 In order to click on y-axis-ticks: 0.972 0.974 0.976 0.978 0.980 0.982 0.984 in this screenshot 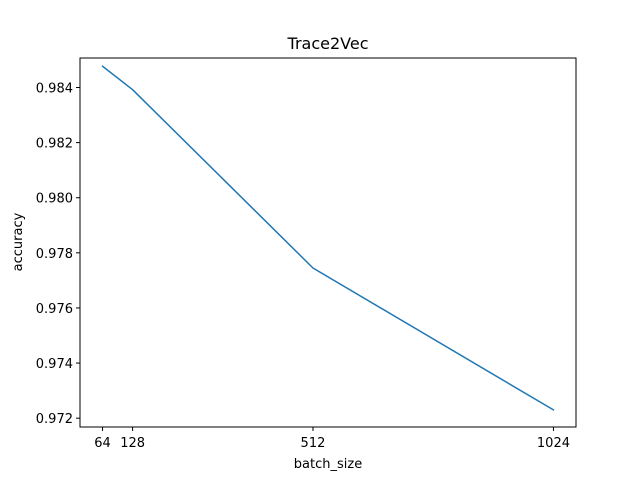, I will do `click(58, 254)`.